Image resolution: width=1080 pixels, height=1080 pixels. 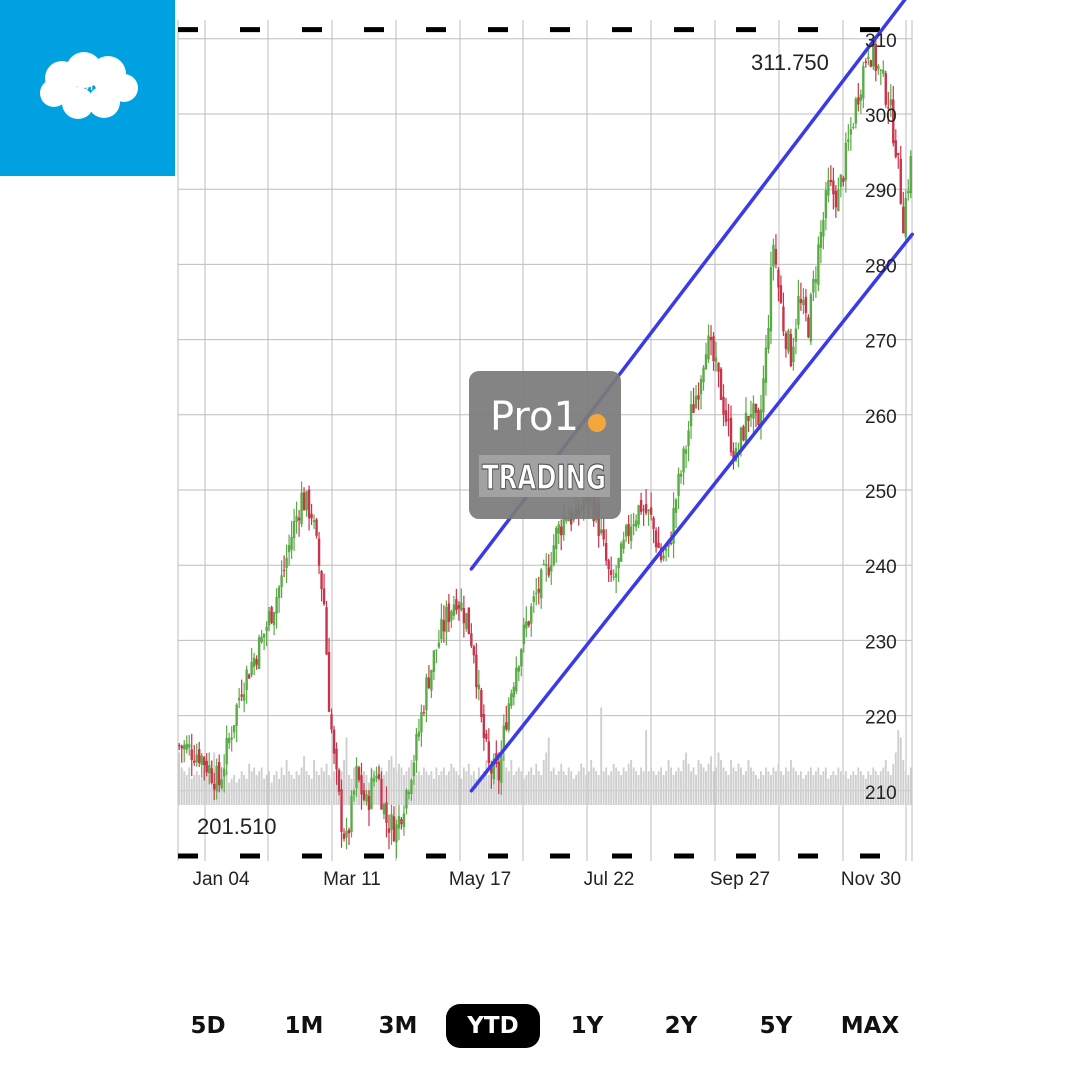 I want to click on range-option-1m: 1M, so click(x=304, y=1026).